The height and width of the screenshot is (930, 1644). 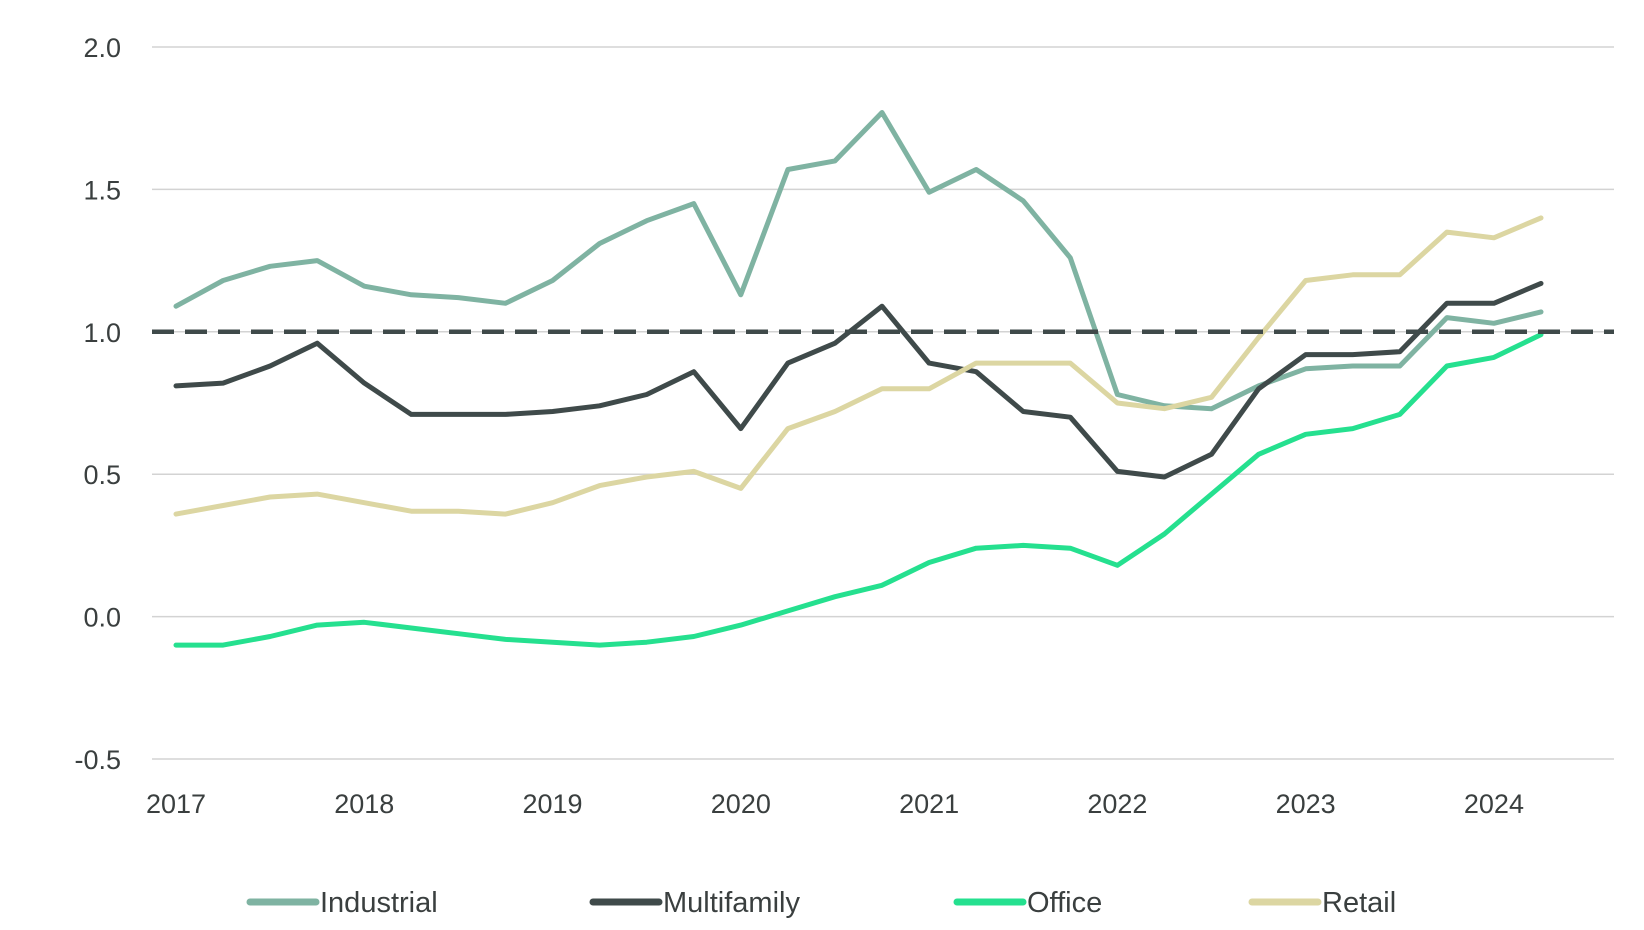 I want to click on x-tick-label: 2018, so click(x=364, y=804).